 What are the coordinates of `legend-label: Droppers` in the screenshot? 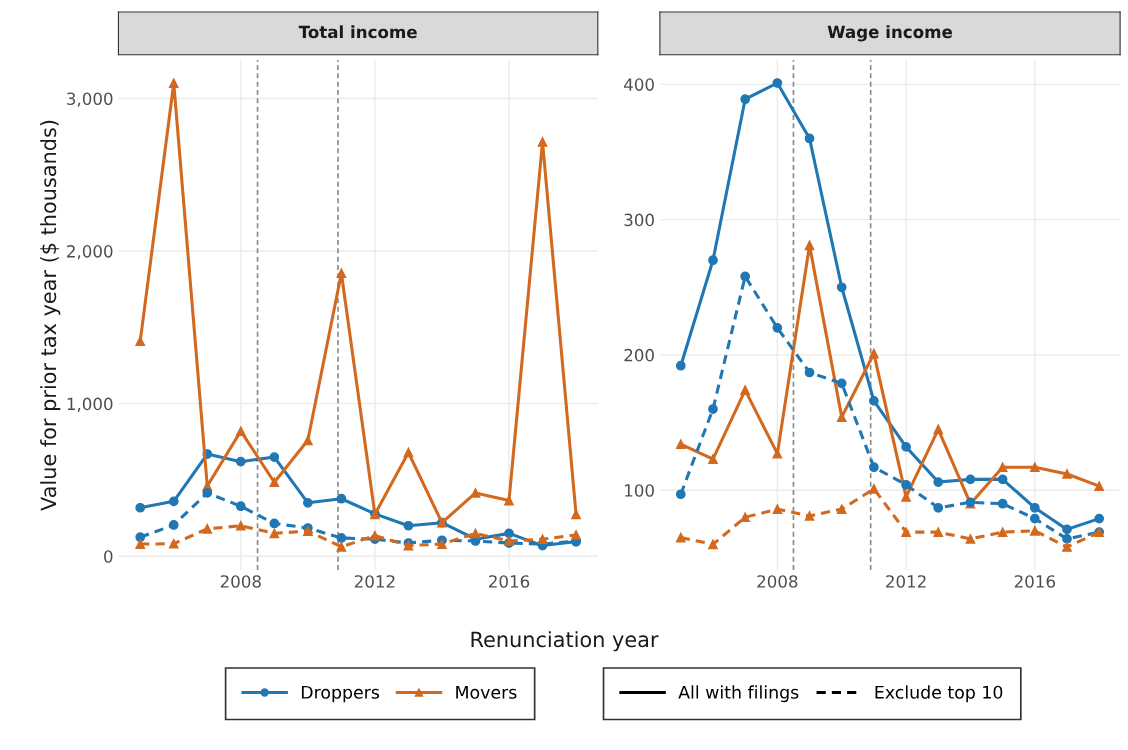 It's located at (340, 694).